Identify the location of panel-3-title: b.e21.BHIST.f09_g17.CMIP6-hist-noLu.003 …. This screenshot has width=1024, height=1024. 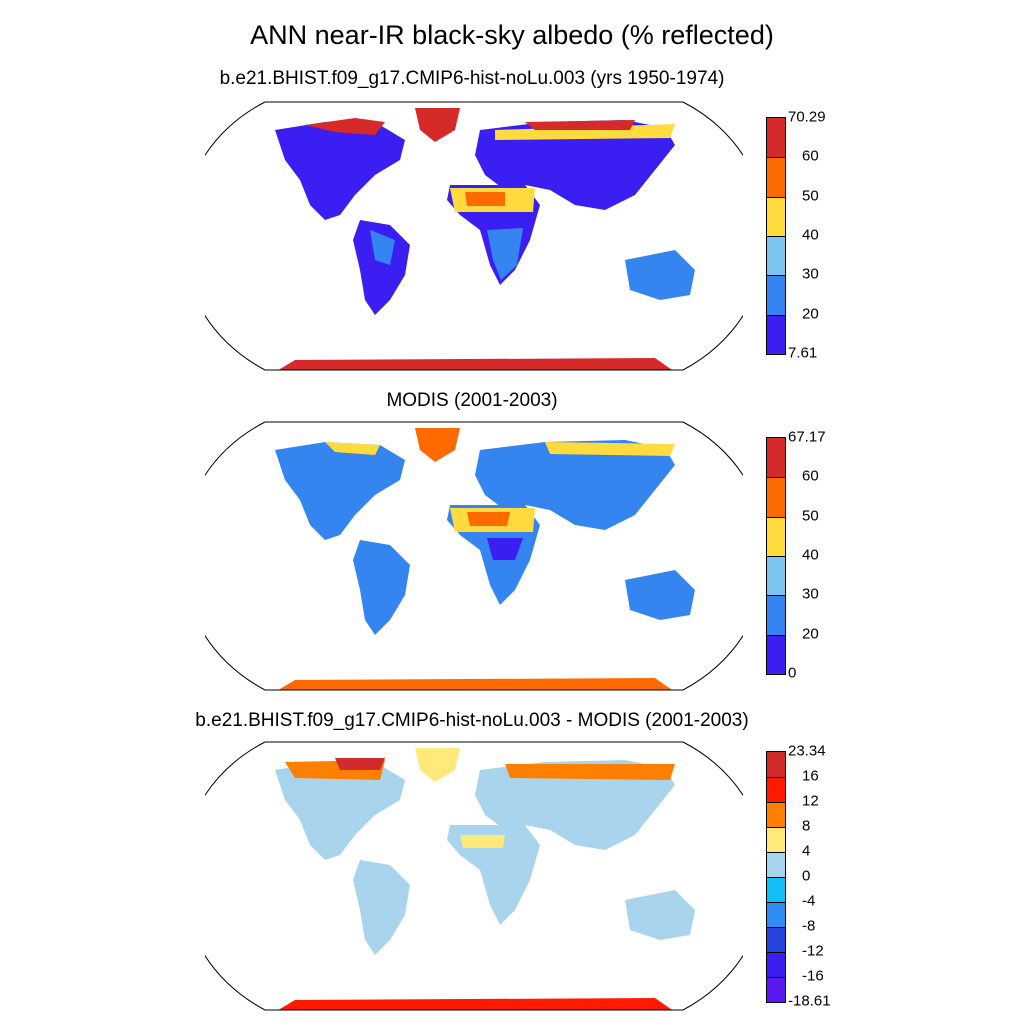
(472, 720).